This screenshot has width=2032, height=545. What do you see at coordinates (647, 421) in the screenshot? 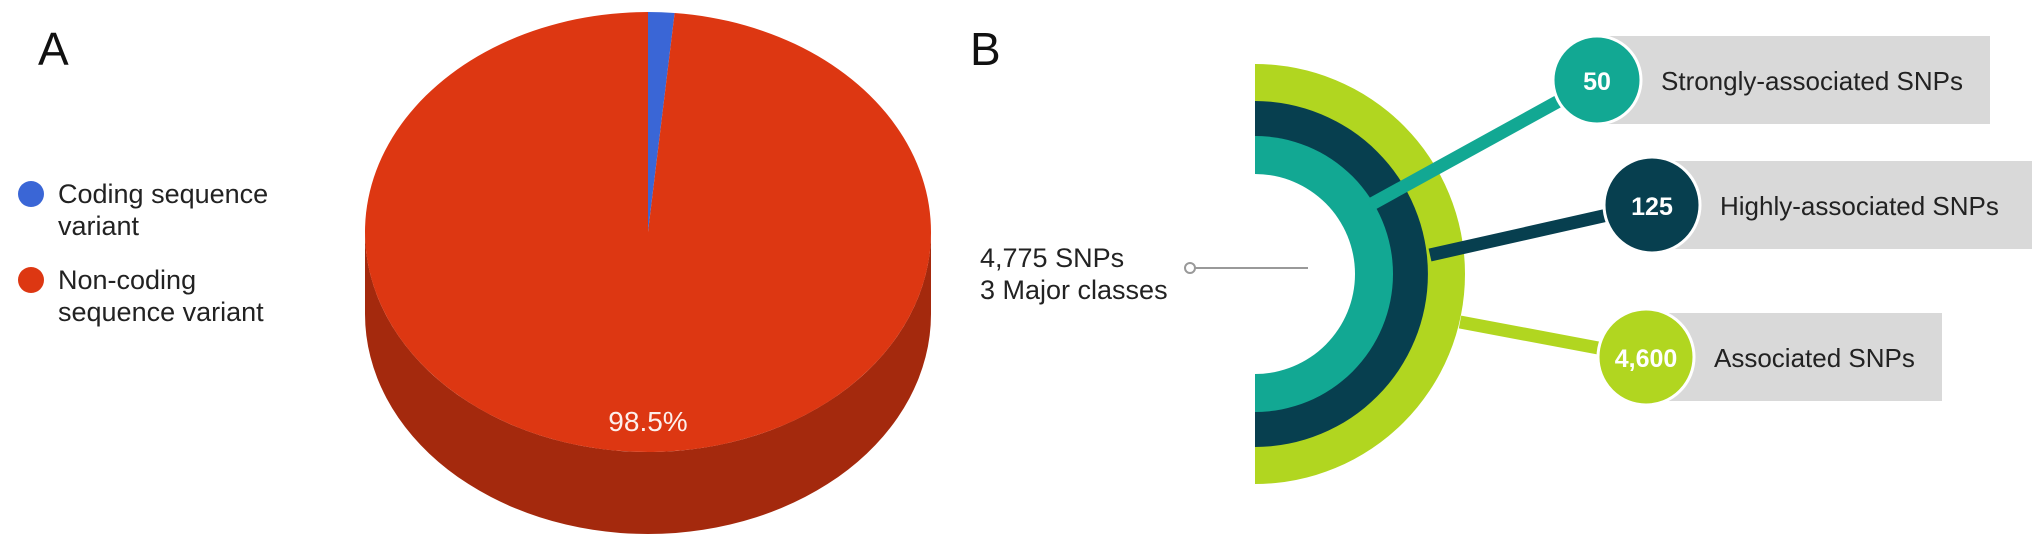
I see `pie-data-label: 98.5%` at bounding box center [647, 421].